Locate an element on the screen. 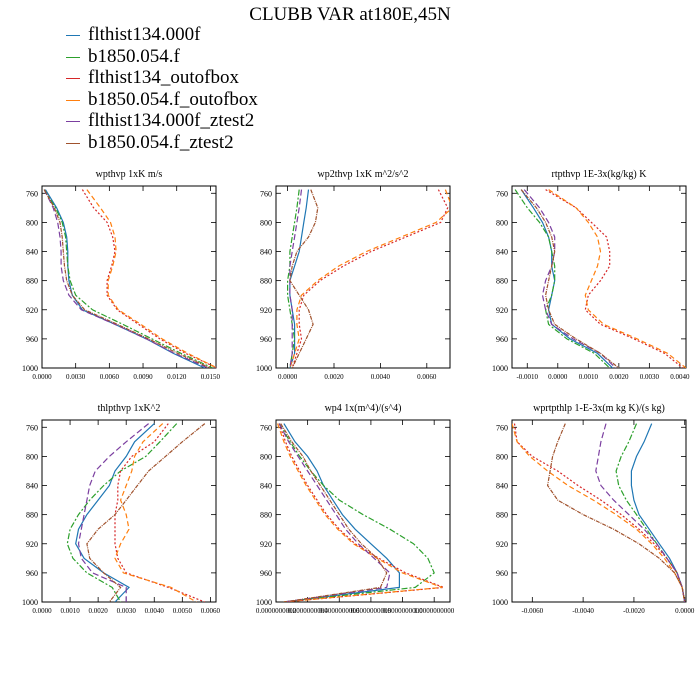 The width and height of the screenshot is (700, 700). x-tick-label: 1.0000000000 is located at coordinates (434, 611).